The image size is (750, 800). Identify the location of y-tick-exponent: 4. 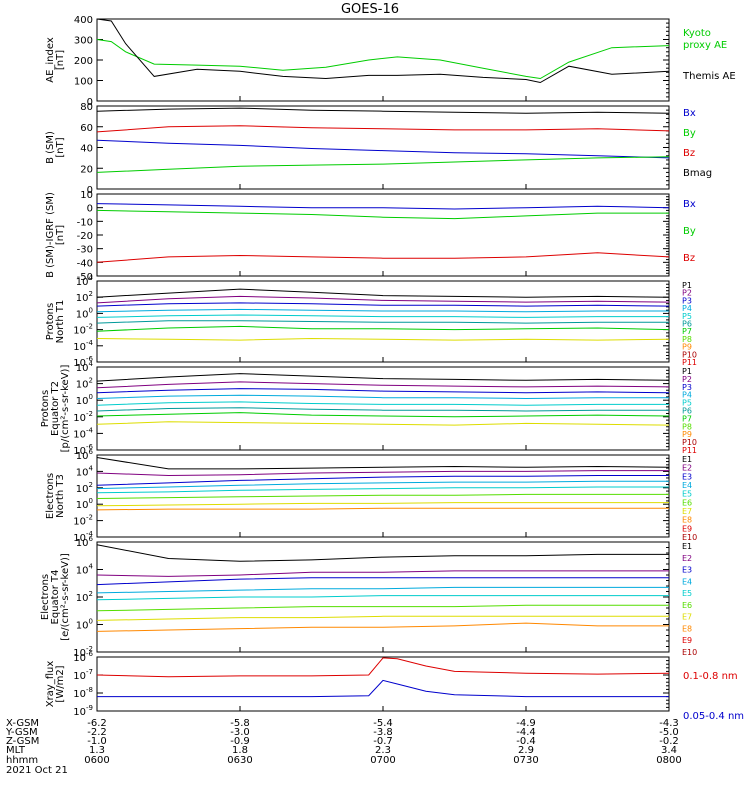
(91, 364).